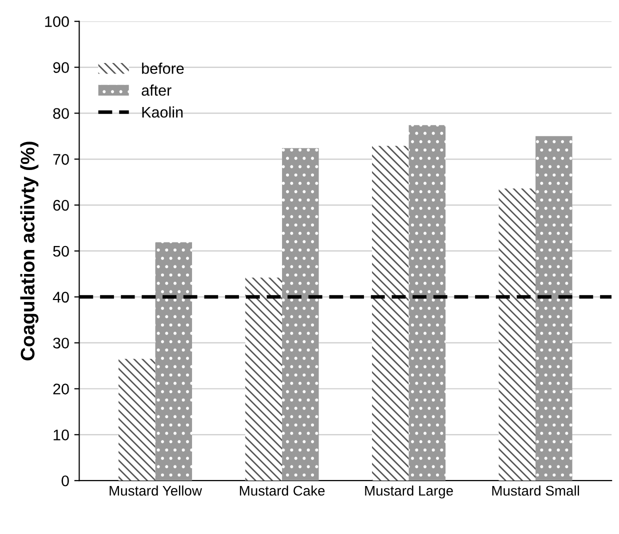  I want to click on y-tick-label: 10, so click(61, 435).